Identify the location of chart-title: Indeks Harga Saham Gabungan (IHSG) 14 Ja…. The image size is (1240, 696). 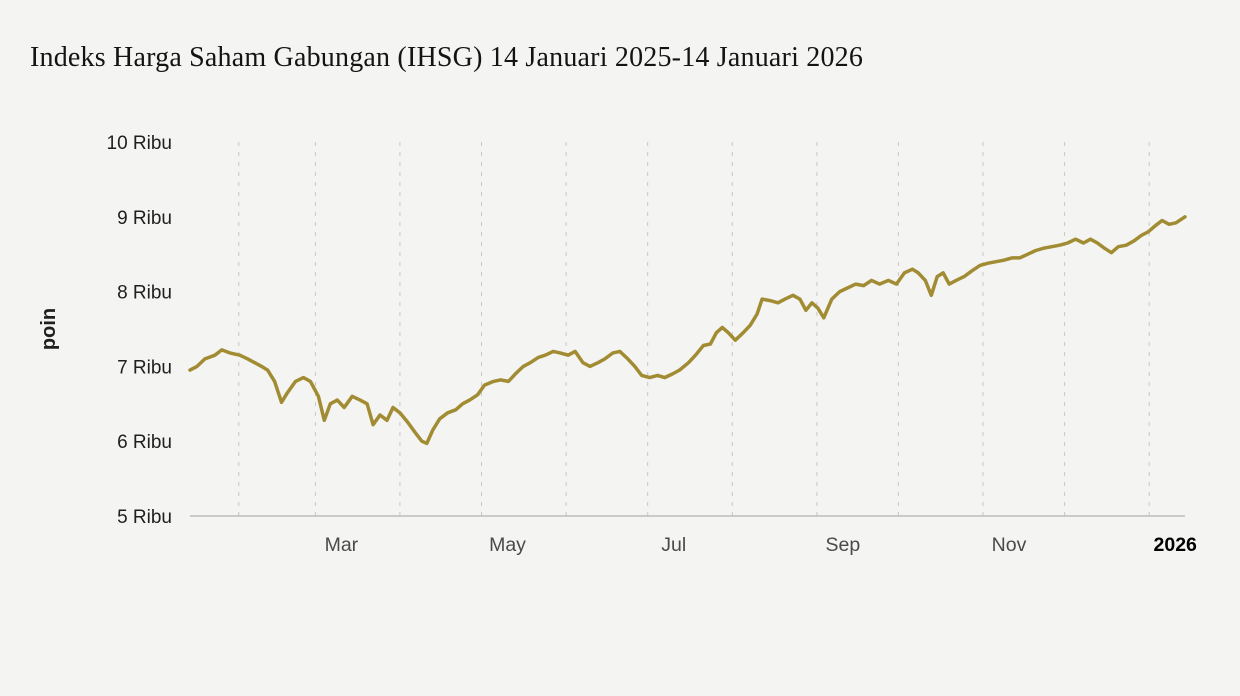
(447, 57).